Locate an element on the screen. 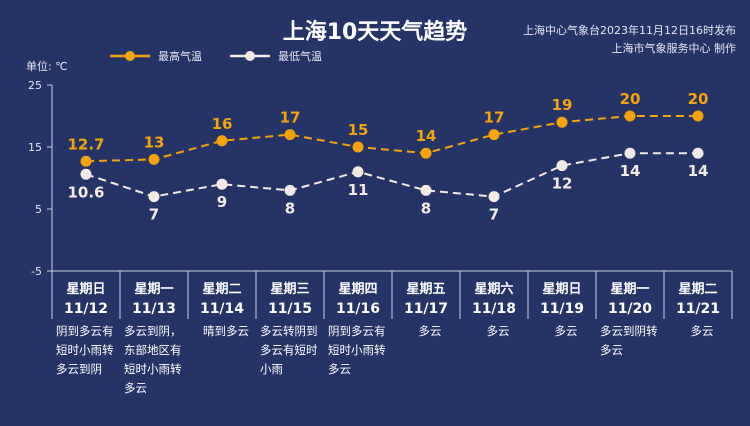 The width and height of the screenshot is (750, 426). legend: 最高气温 最低气温 is located at coordinates (216, 56).